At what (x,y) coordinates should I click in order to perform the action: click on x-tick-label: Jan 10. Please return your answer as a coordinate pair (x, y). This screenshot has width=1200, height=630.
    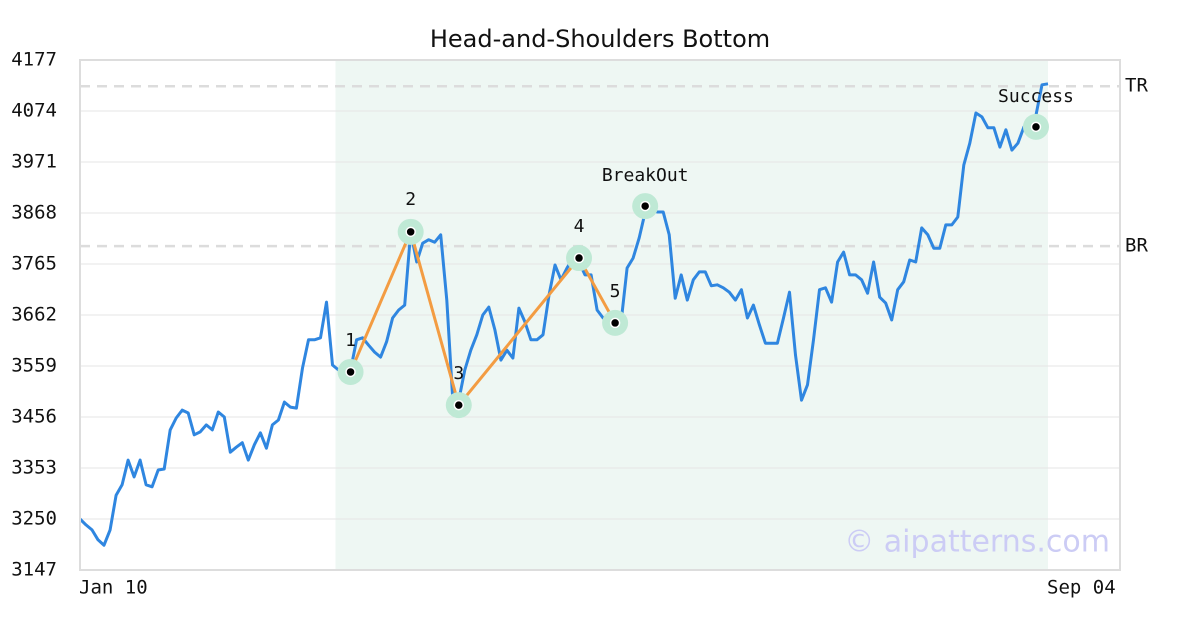
    Looking at the image, I should click on (113, 588).